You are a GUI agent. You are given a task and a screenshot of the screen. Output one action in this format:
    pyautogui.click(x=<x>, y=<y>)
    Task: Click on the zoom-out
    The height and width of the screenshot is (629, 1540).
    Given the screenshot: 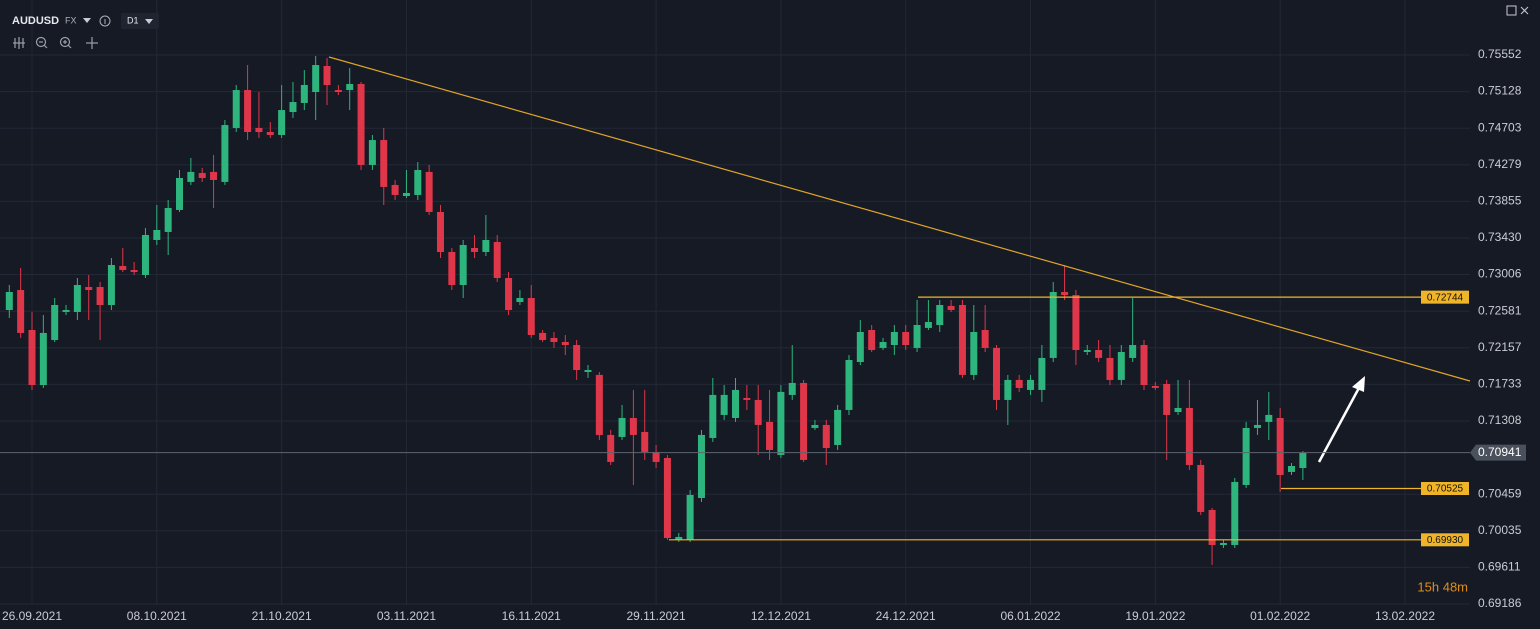 What is the action you would take?
    pyautogui.click(x=41, y=42)
    